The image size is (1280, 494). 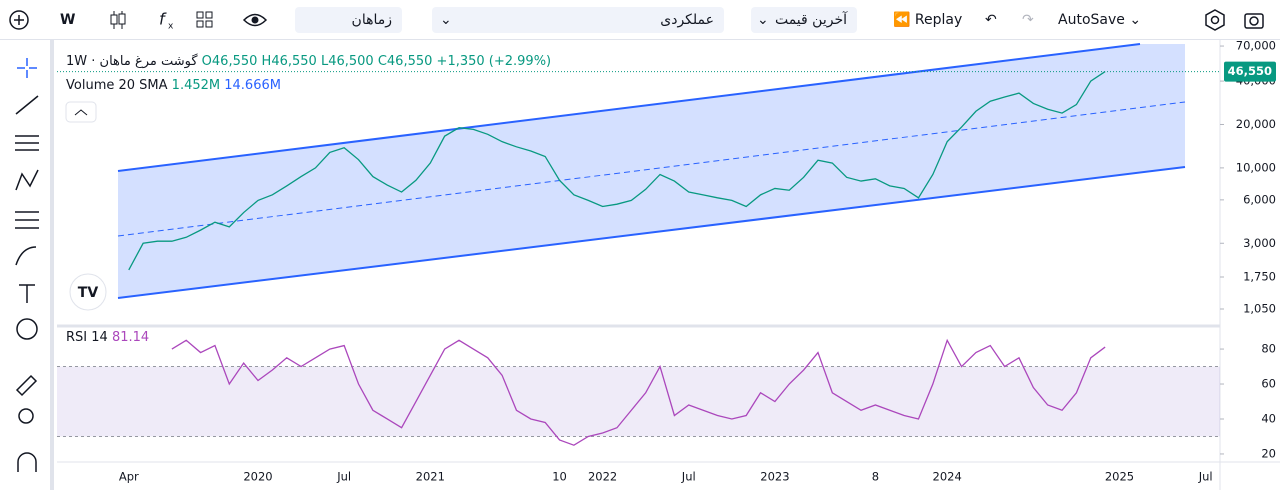 What do you see at coordinates (1259, 308) in the screenshot?
I see `y-tick-label: 1,050` at bounding box center [1259, 308].